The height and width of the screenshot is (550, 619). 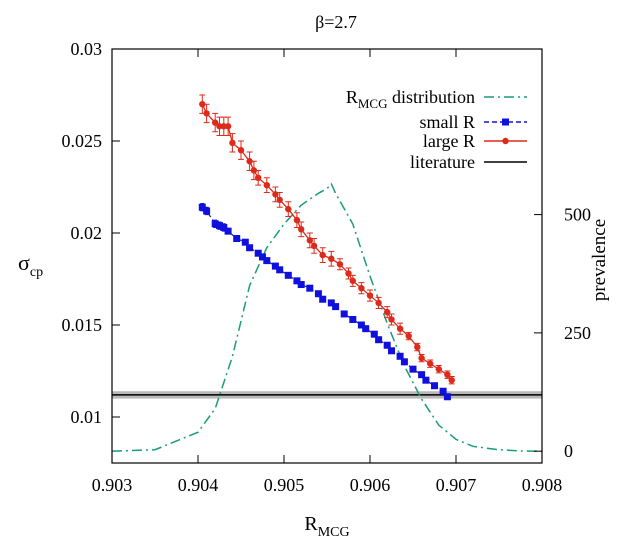 What do you see at coordinates (456, 485) in the screenshot?
I see `x-tick-label: 0.907` at bounding box center [456, 485].